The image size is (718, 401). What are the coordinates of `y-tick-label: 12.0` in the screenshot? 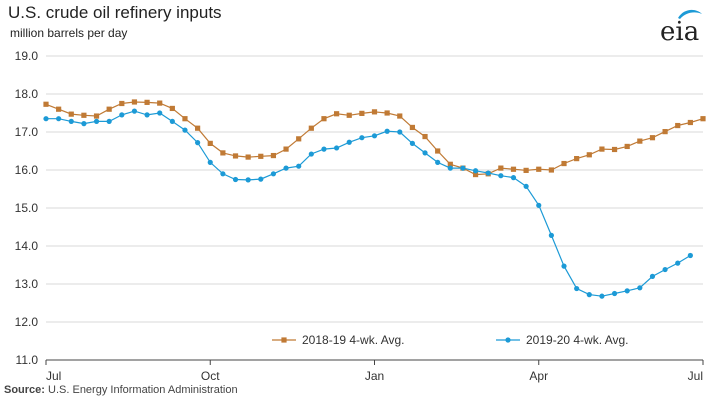 It's located at (27, 322).